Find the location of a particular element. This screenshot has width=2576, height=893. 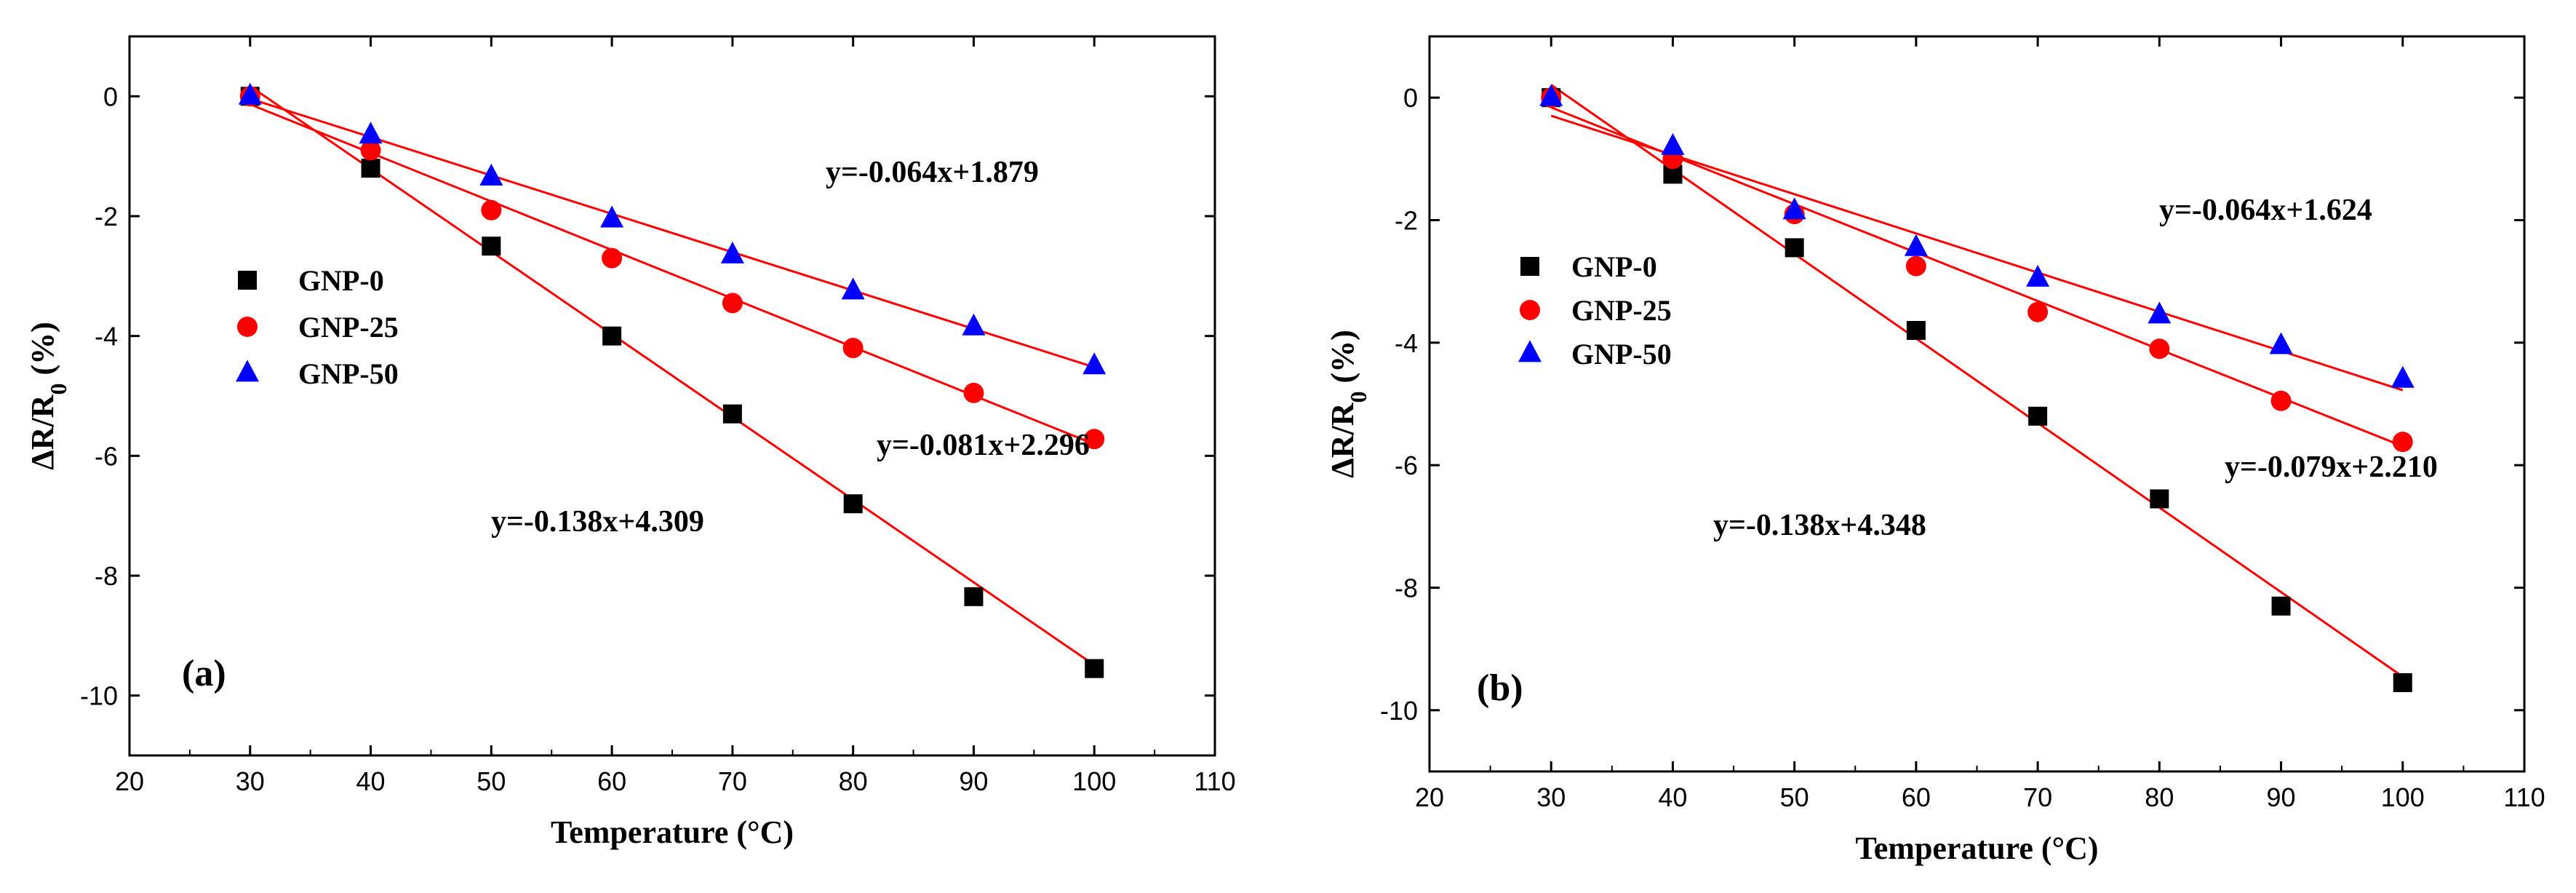

x-tick-label: 70 is located at coordinates (2037, 797).